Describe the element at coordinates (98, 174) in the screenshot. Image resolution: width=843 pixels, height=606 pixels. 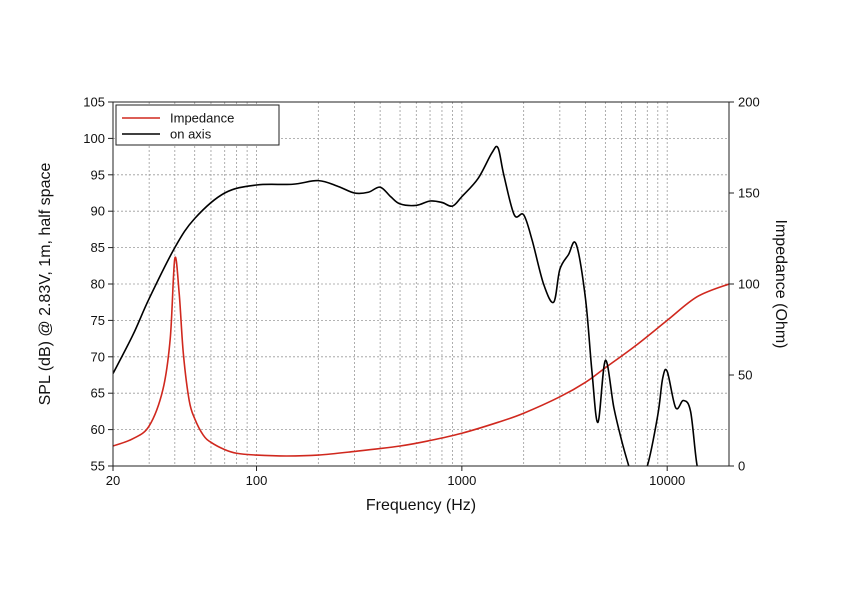
I see `left-y-tick-label: 95` at that location.